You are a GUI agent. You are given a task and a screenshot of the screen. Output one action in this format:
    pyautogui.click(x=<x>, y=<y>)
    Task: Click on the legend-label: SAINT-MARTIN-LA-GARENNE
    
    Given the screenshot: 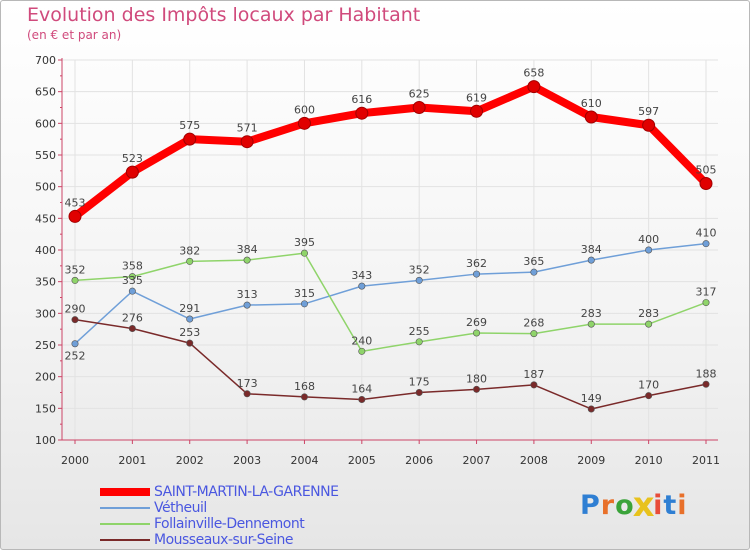 What is the action you would take?
    pyautogui.click(x=246, y=492)
    